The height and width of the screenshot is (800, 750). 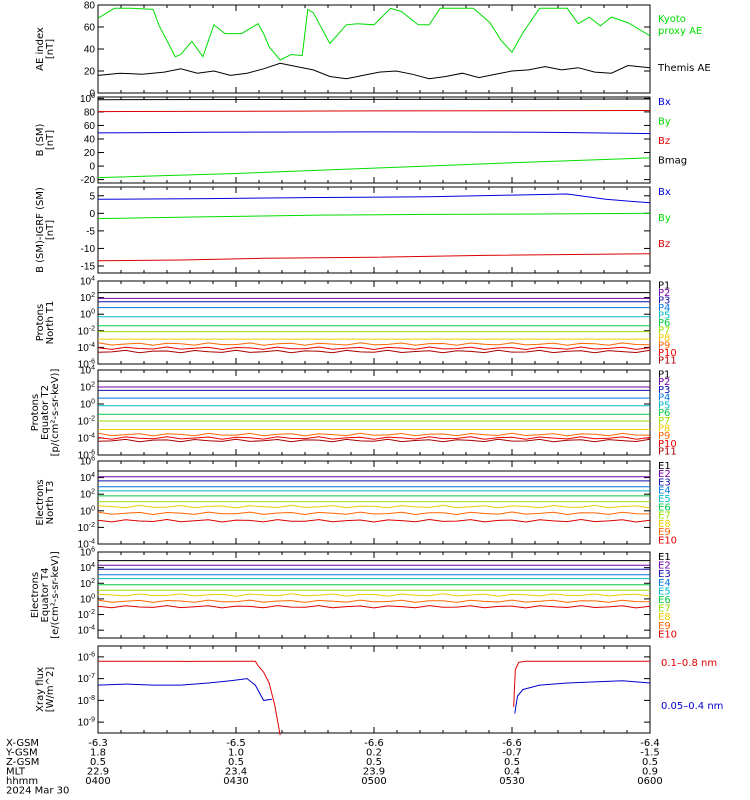 I want to click on legend-entry: proxy AE, so click(x=680, y=31).